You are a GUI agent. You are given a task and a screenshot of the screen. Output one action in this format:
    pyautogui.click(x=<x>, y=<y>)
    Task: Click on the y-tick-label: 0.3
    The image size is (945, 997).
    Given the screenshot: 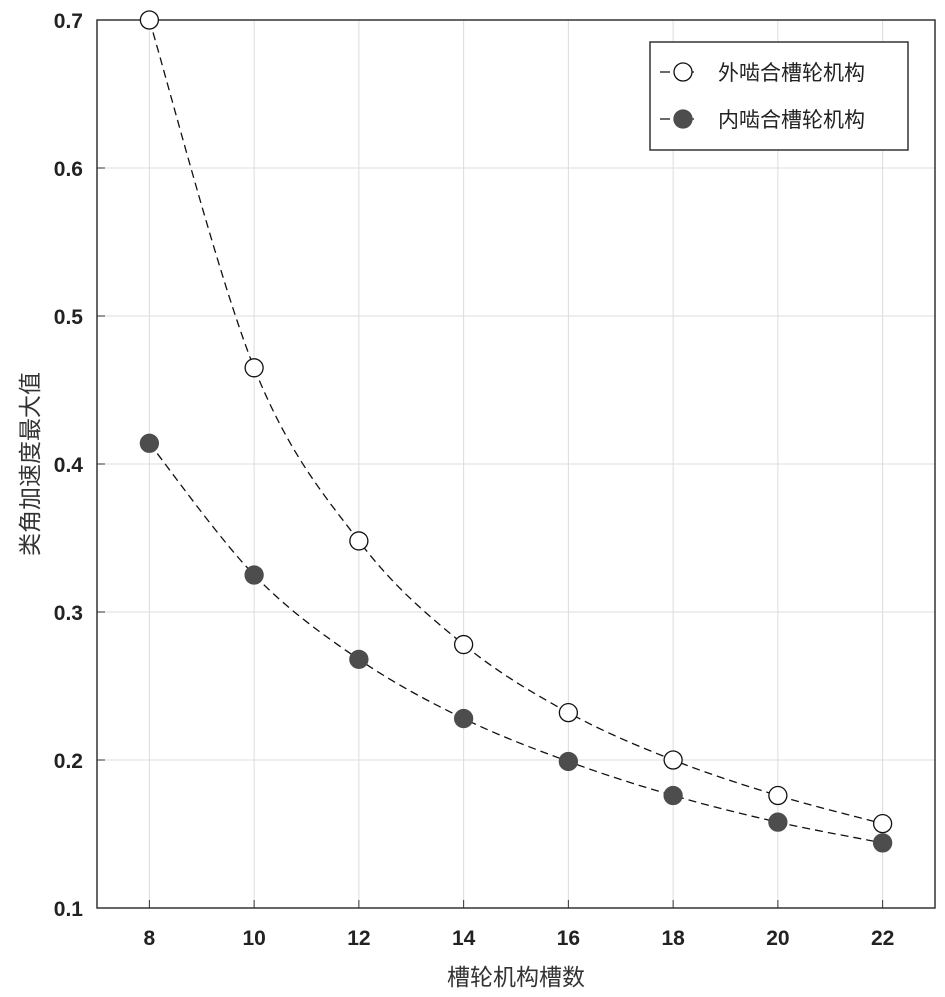 What is the action you would take?
    pyautogui.click(x=68, y=613)
    